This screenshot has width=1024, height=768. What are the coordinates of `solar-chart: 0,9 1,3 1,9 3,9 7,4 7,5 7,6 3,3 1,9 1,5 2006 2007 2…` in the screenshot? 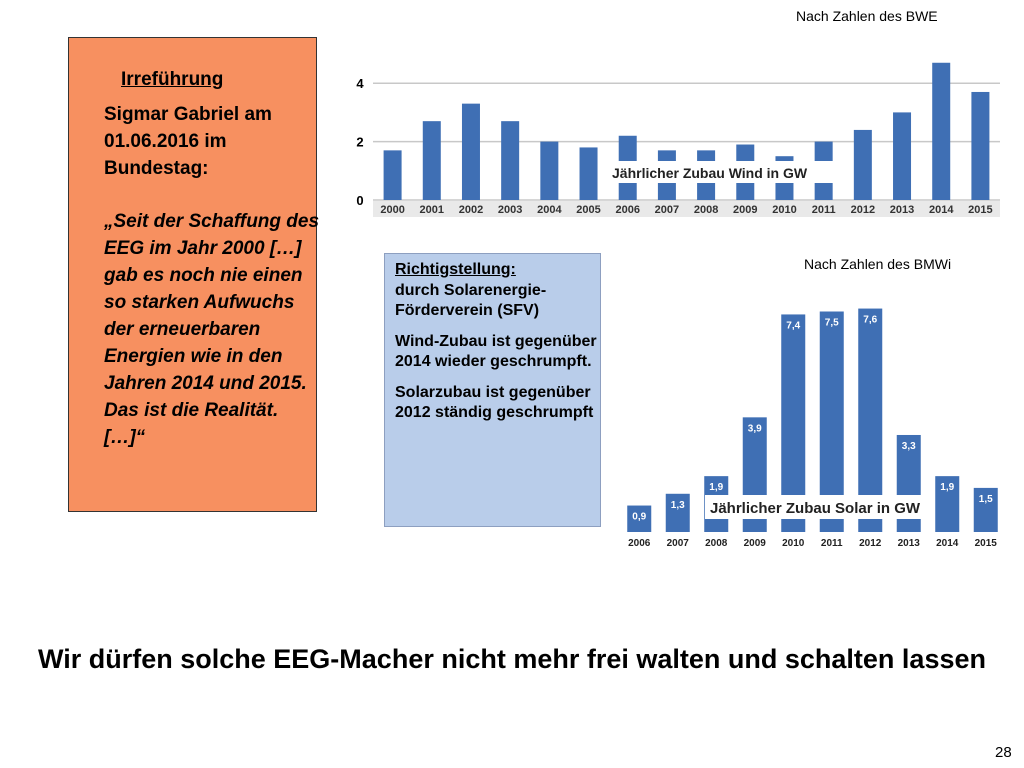 It's located at (812, 428).